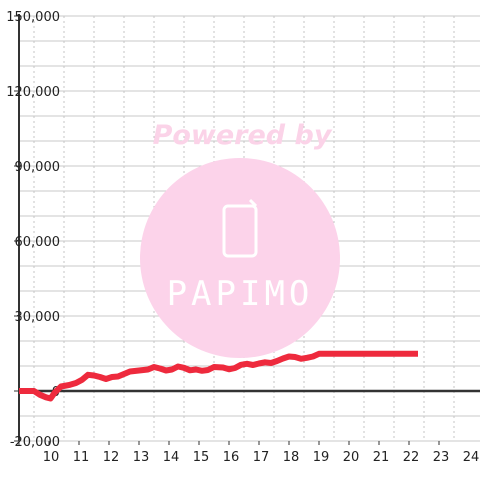  I want to click on x-tick-label: 21, so click(381, 457).